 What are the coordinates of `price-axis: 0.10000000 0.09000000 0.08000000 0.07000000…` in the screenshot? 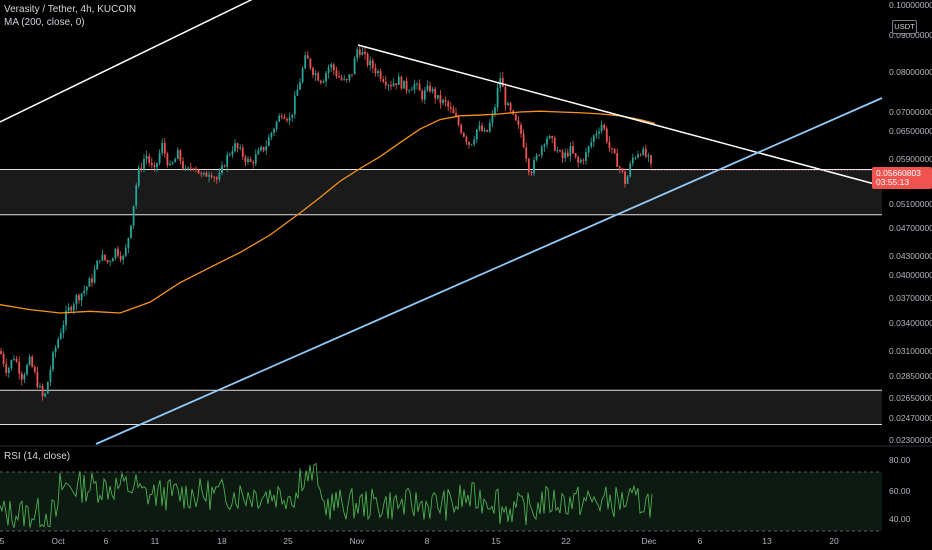 It's located at (910, 262).